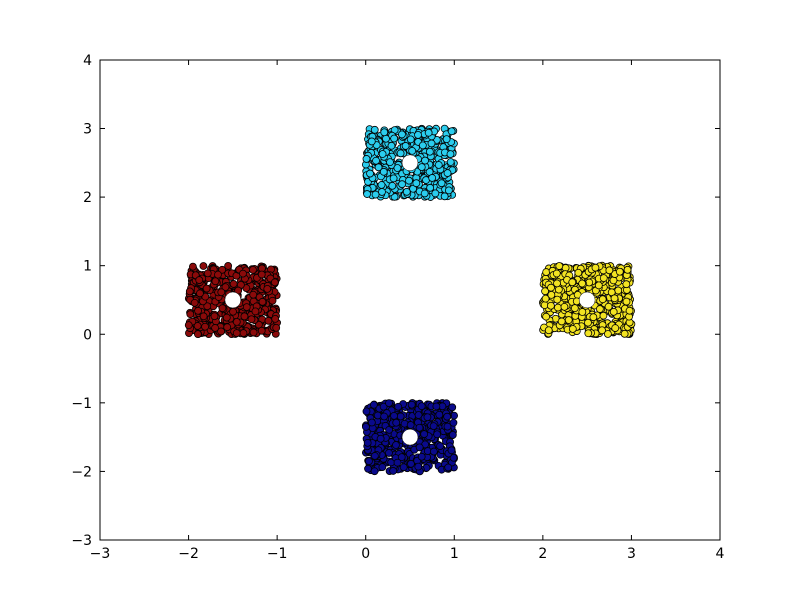  What do you see at coordinates (365, 554) in the screenshot?
I see `x-tick-label: 0` at bounding box center [365, 554].